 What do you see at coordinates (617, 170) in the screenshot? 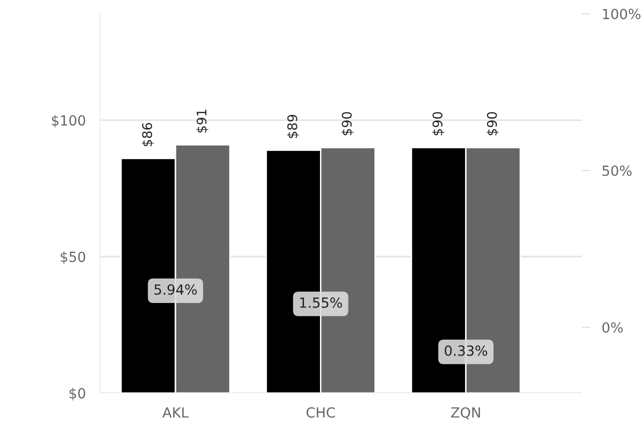
I see `y2-tick-label: 50%` at bounding box center [617, 170].